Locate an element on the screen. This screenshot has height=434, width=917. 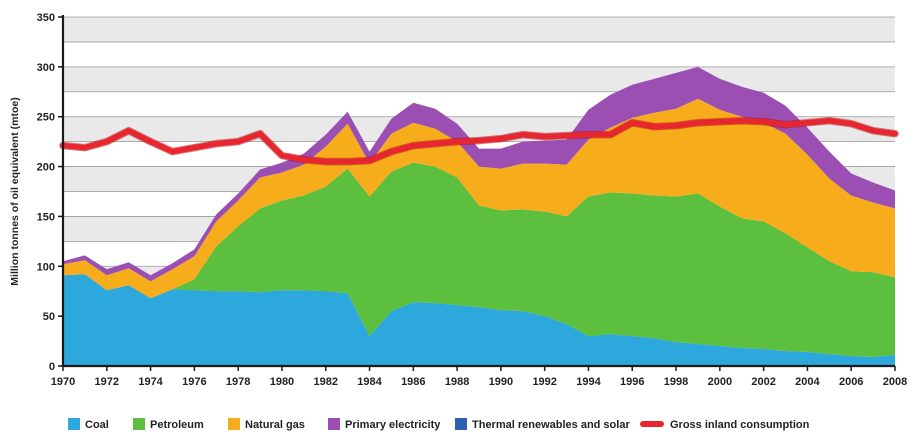
y-tick-label: 150 is located at coordinates (46, 217).